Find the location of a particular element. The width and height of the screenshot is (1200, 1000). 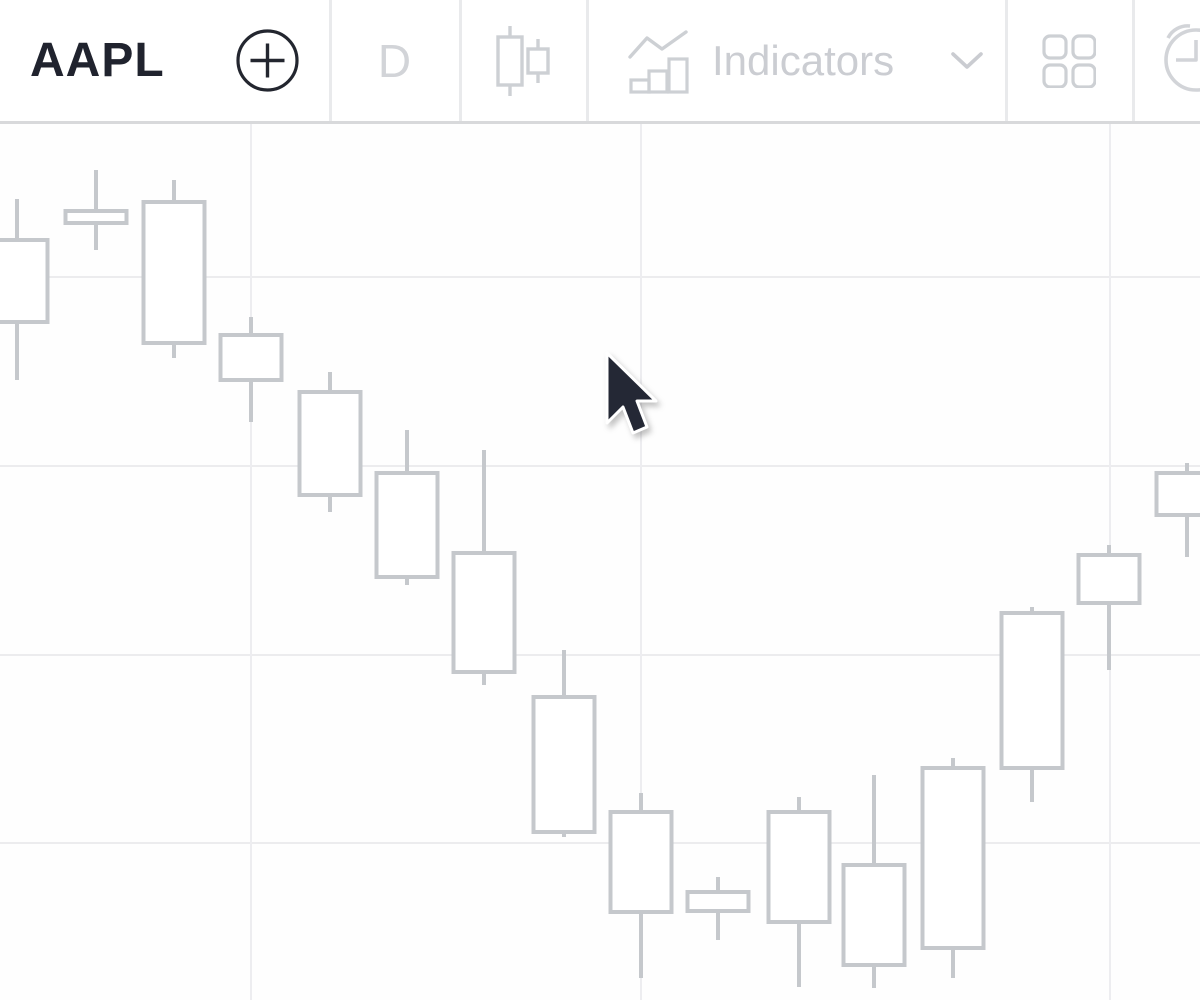

compare-add-symbol-button is located at coordinates (267, 60).